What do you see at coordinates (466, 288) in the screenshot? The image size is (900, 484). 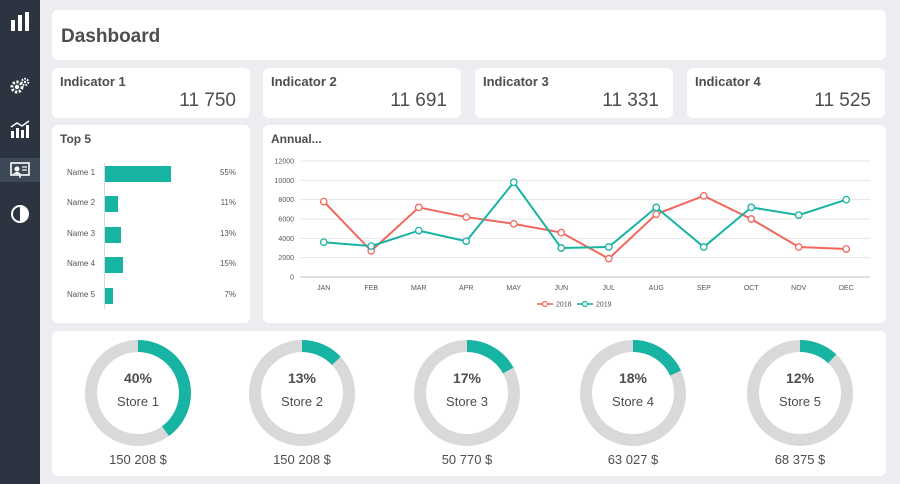 I see `x-tick-label: APR` at bounding box center [466, 288].